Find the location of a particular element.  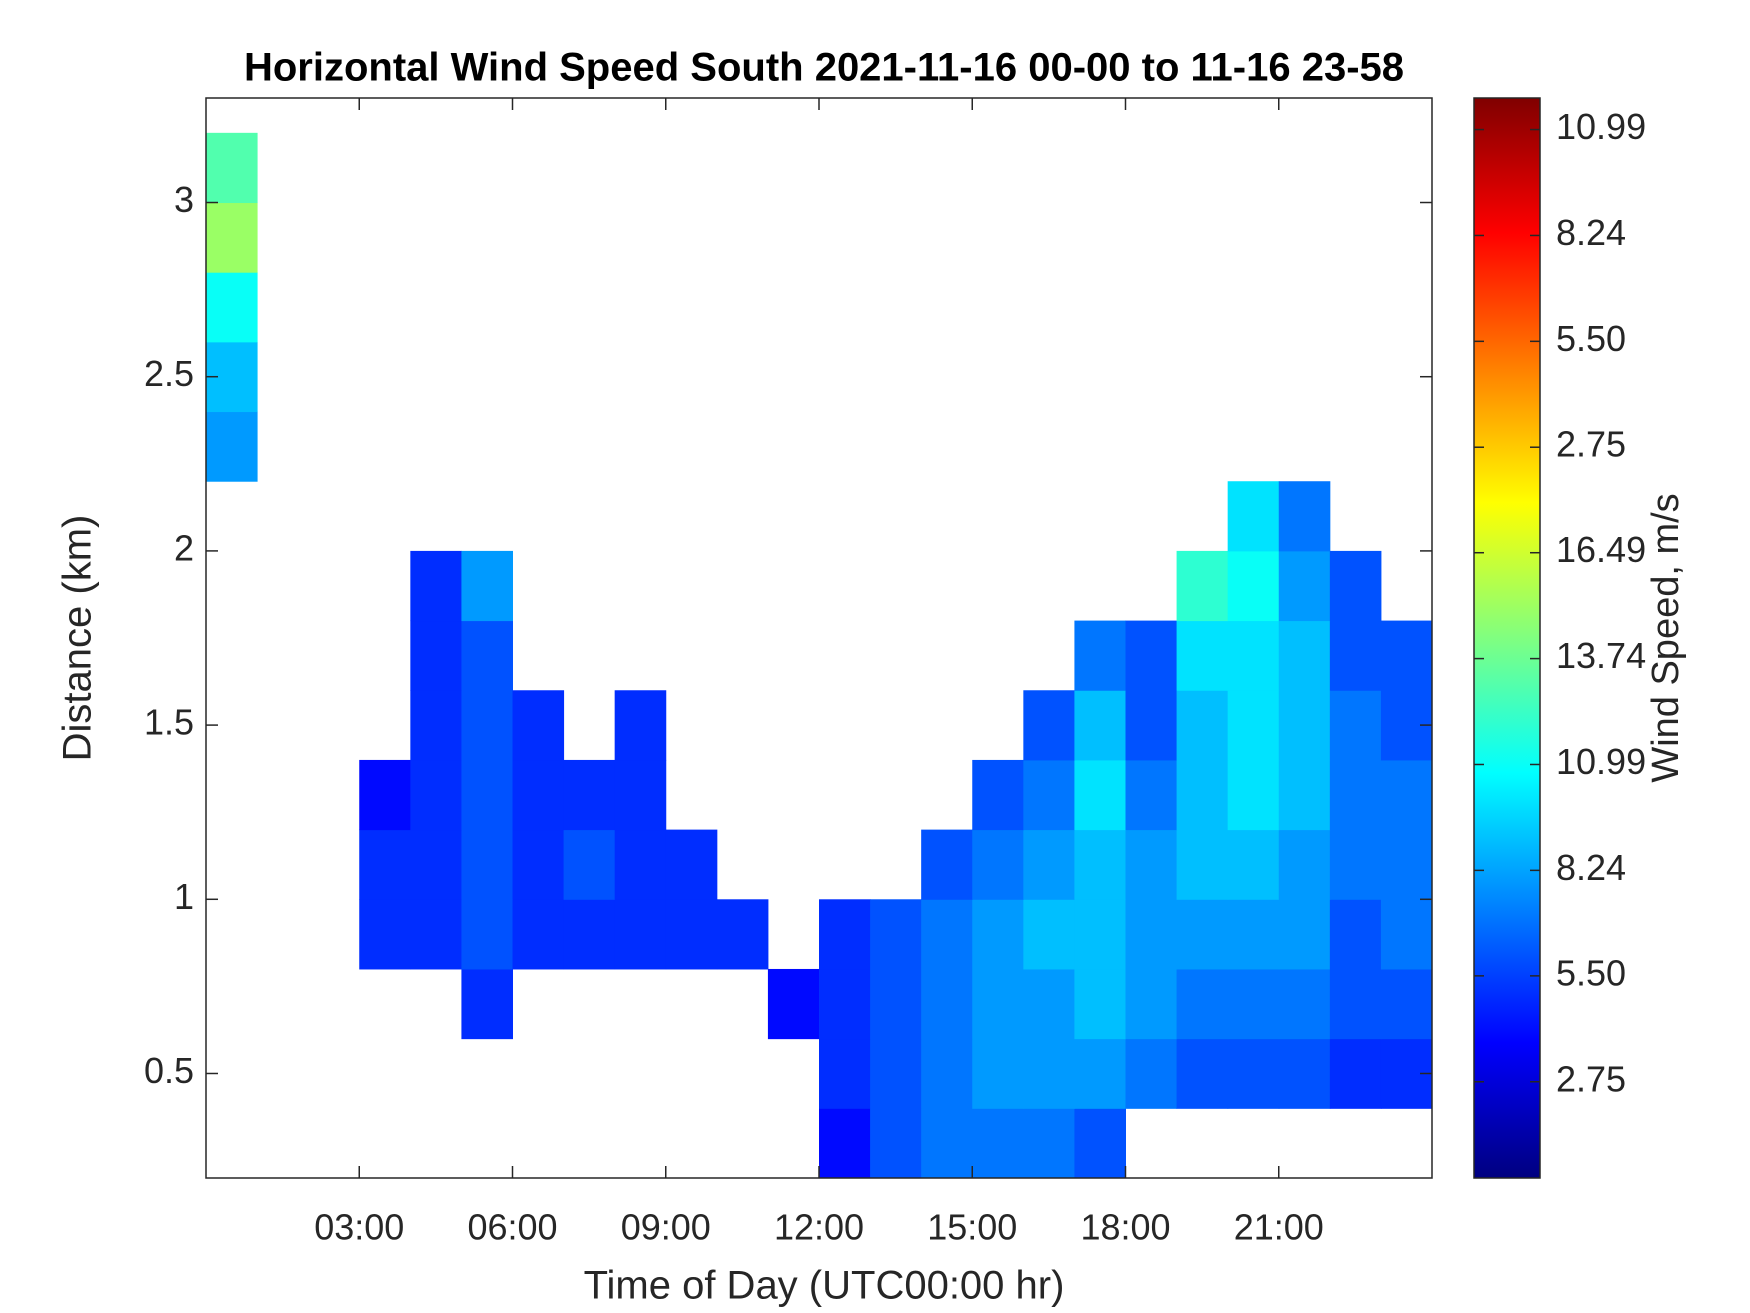

x-tick-label: 06:00 is located at coordinates (512, 1227).